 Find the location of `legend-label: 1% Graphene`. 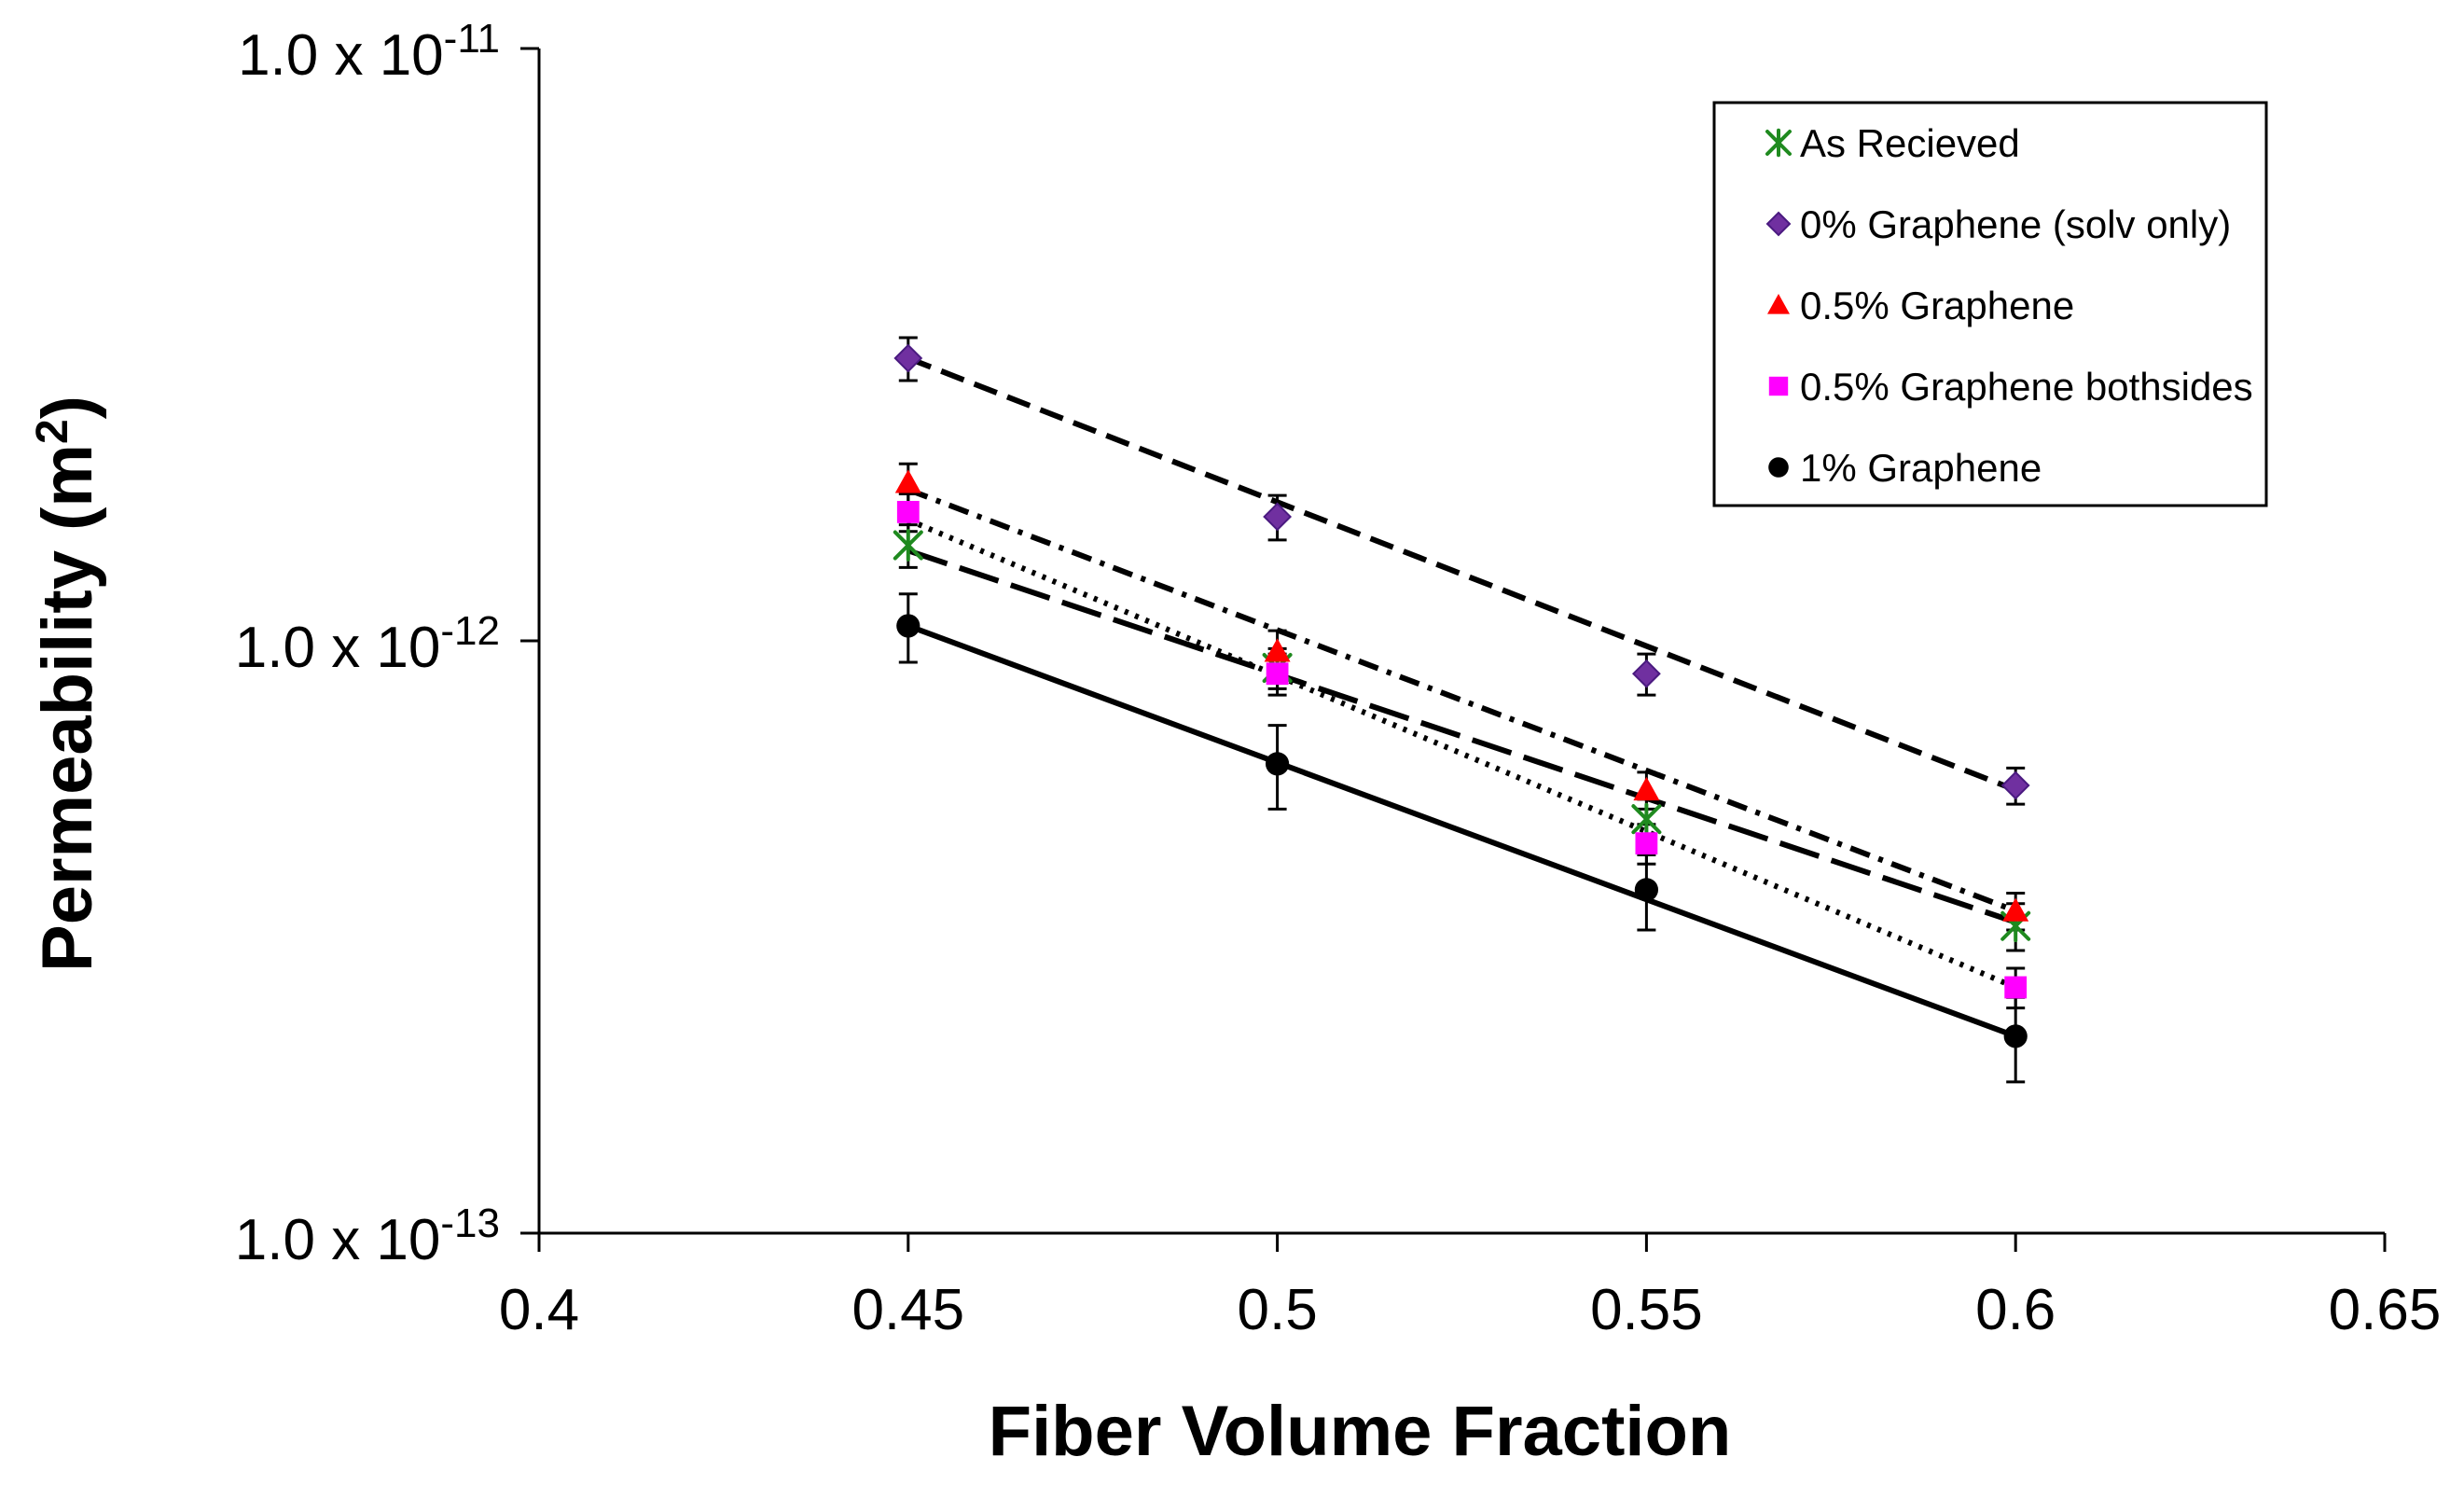

legend-label: 1% Graphene is located at coordinates (1921, 468).